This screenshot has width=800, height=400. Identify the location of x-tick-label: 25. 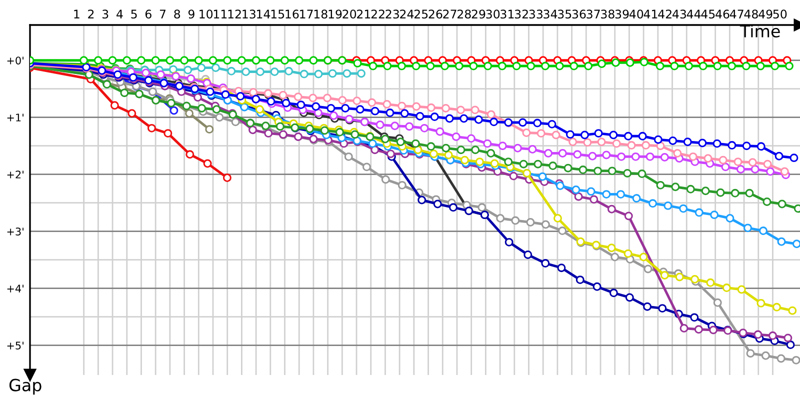
(421, 14).